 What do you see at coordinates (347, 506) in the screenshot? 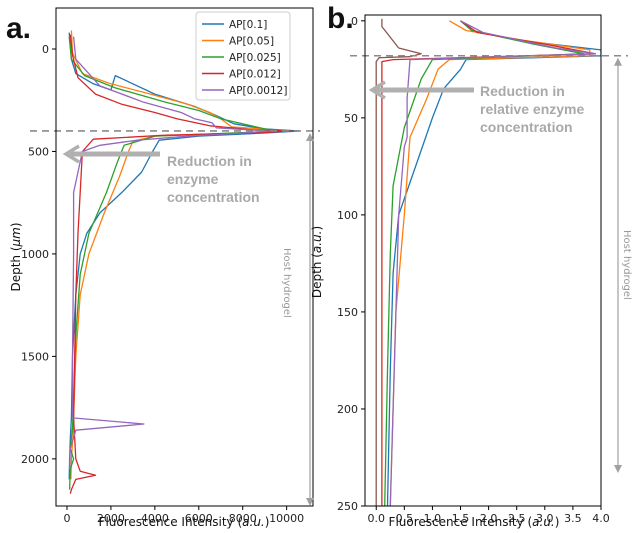
I see `y-tick-label: 250` at bounding box center [347, 506].